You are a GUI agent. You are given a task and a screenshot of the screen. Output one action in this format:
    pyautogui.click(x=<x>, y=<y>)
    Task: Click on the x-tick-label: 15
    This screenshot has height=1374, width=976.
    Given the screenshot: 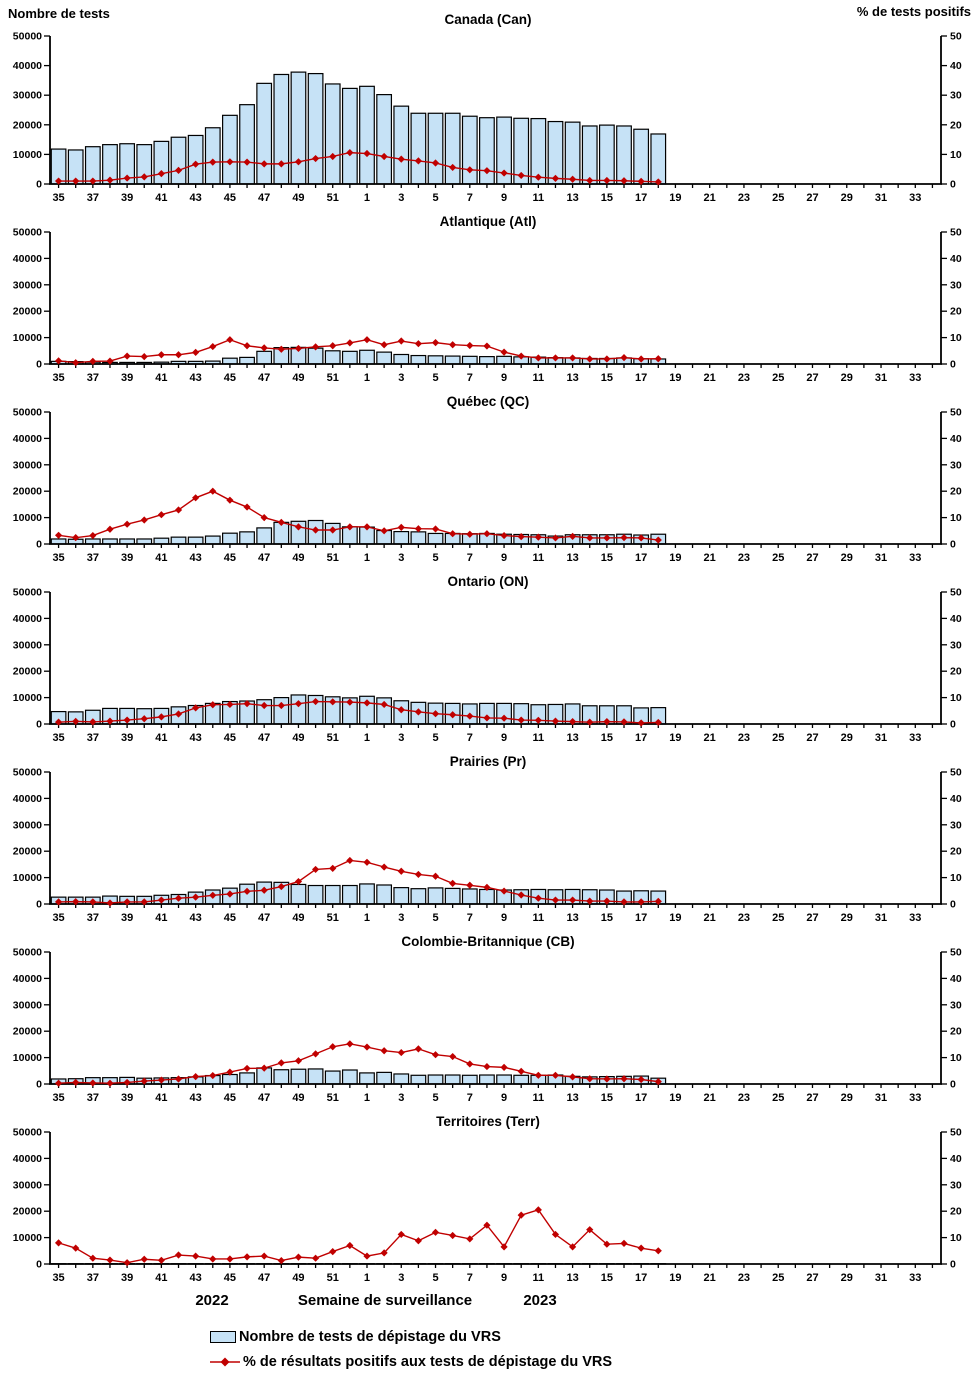 What is the action you would take?
    pyautogui.click(x=607, y=918)
    